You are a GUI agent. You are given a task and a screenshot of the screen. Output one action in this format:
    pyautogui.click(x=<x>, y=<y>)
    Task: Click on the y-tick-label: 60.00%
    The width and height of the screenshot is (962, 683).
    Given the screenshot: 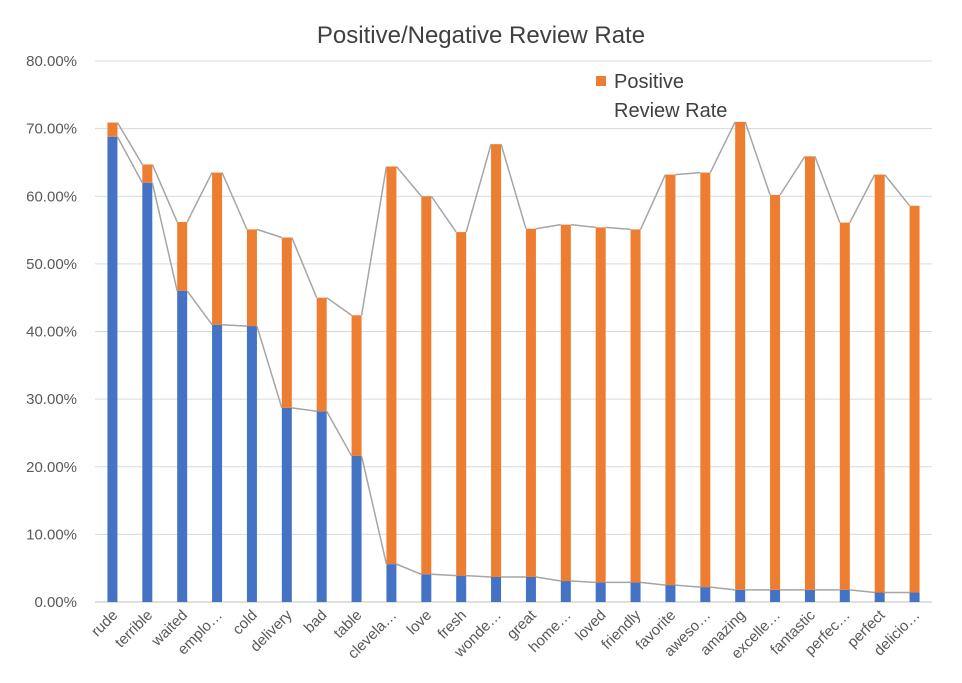 What is the action you would take?
    pyautogui.click(x=51, y=196)
    